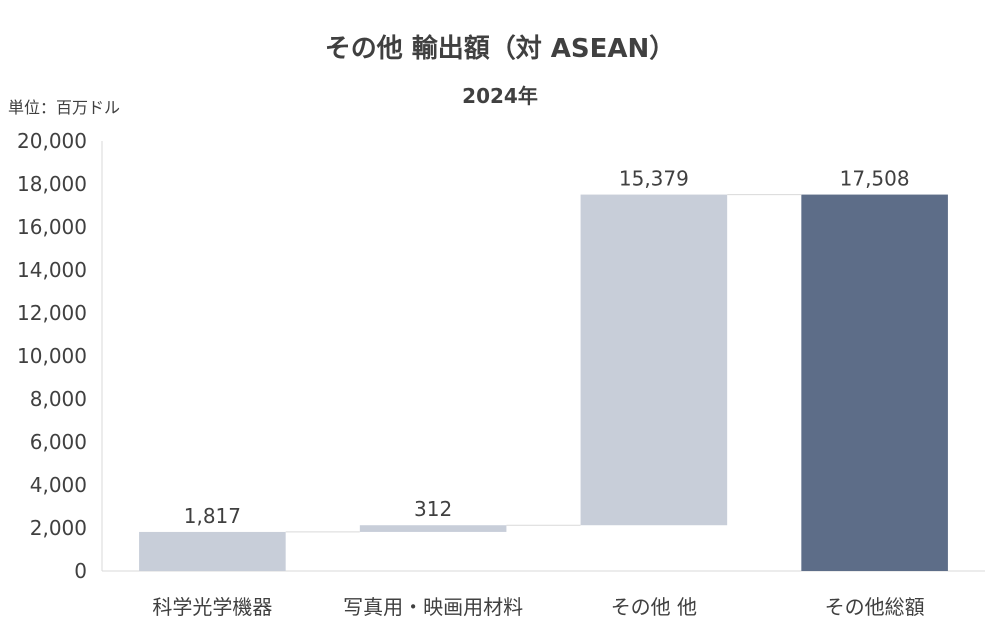  What do you see at coordinates (58, 399) in the screenshot?
I see `y-tick-label: 8,000` at bounding box center [58, 399].